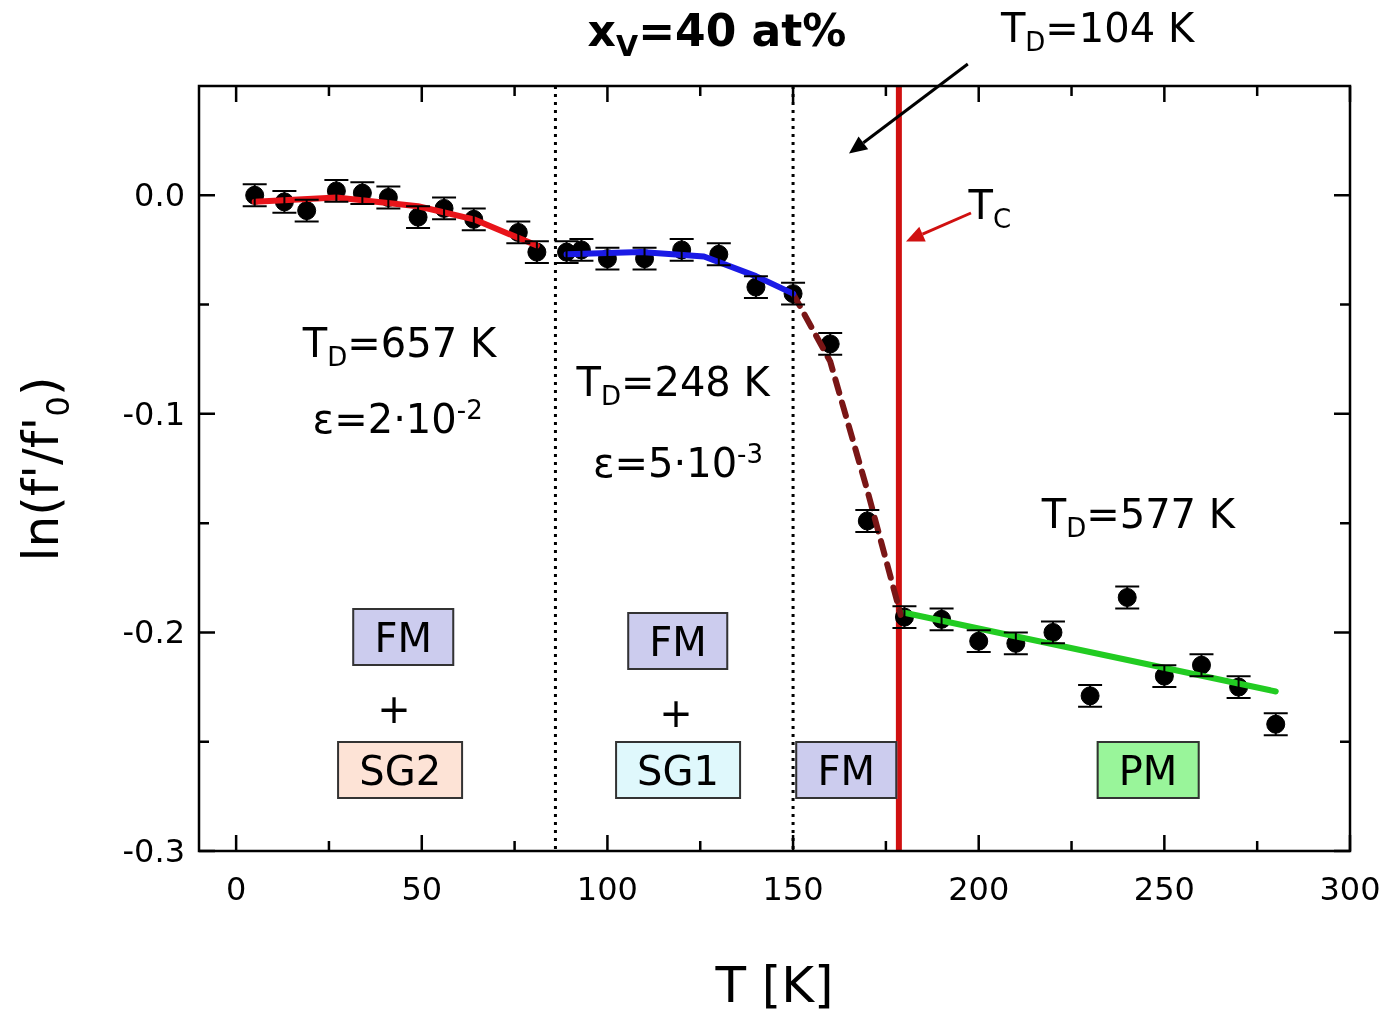 This screenshot has height=1017, width=1385. I want to click on annotation: ε=2·10$^{-2}$, so click(397, 419).